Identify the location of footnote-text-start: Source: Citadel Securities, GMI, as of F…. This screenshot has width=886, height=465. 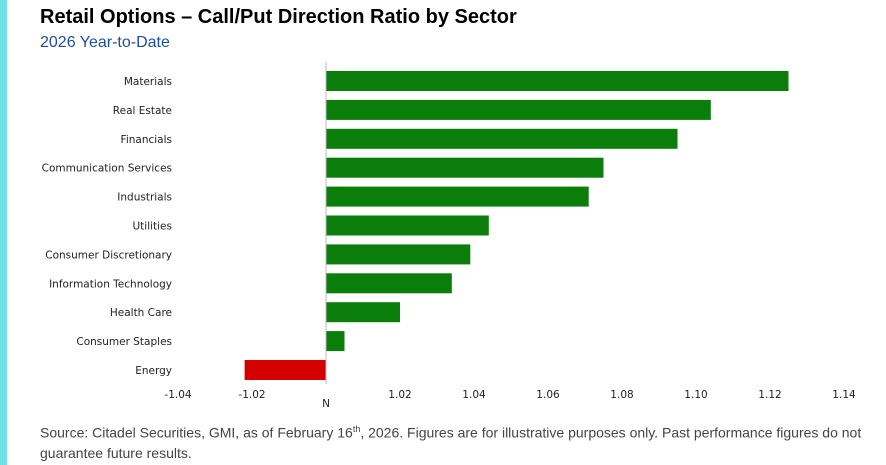
(196, 432).